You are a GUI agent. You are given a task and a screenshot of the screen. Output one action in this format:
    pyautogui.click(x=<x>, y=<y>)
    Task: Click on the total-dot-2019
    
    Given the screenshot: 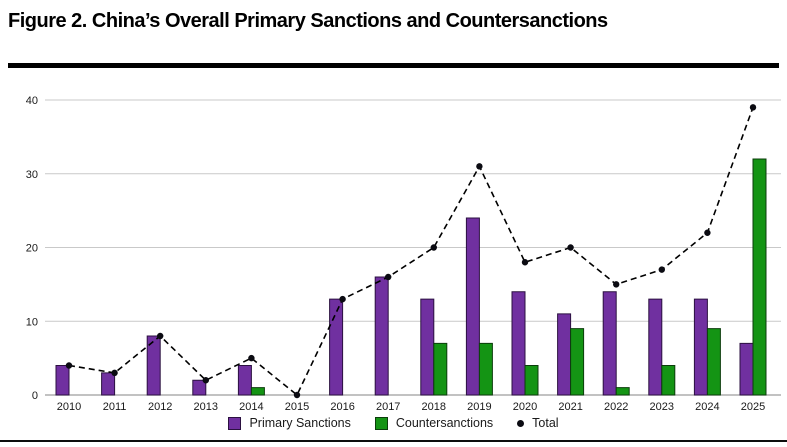 What is the action you would take?
    pyautogui.click(x=479, y=166)
    